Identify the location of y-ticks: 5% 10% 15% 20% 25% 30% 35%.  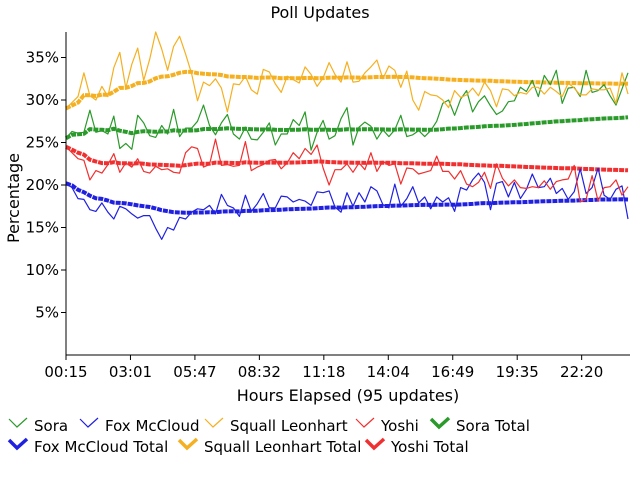
(46, 185).